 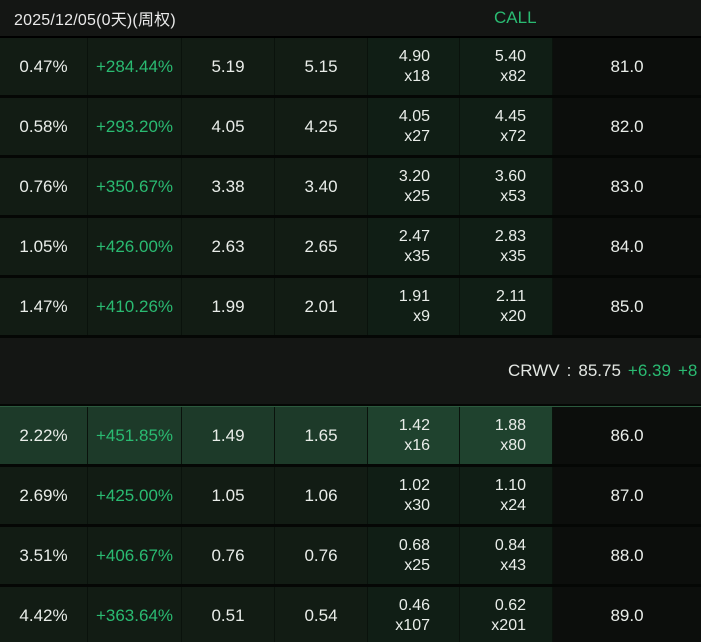 I want to click on ask-size: x20, so click(x=513, y=316).